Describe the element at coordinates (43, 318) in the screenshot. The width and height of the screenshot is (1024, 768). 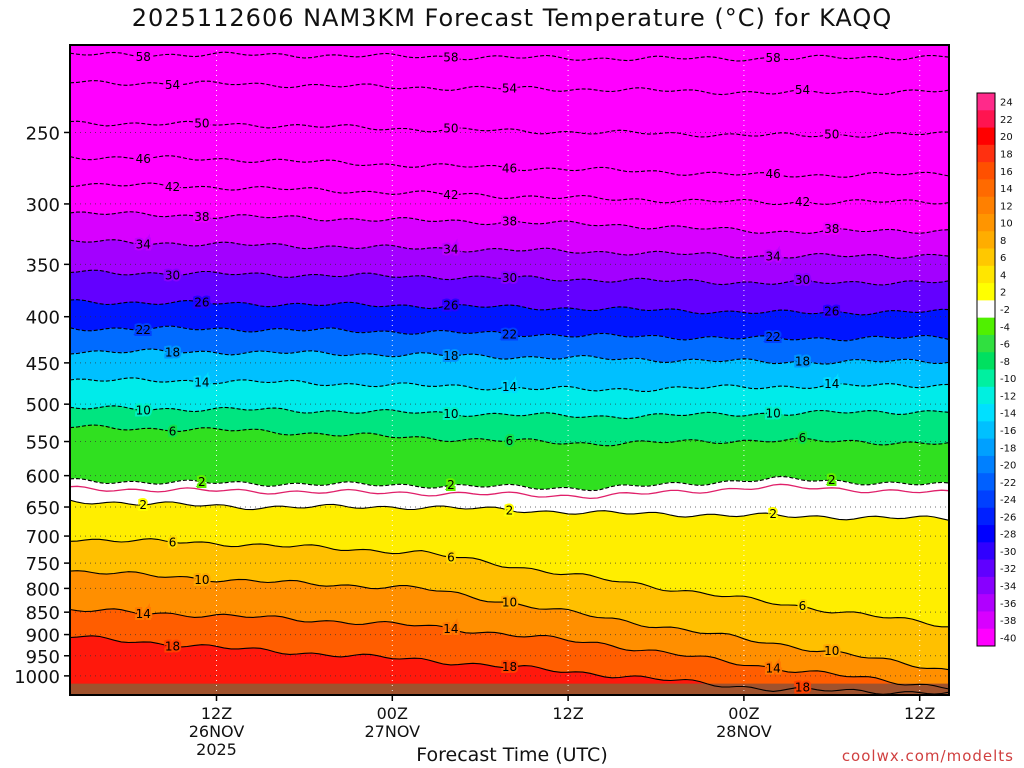
I see `y-tick-label-400: 400` at that location.